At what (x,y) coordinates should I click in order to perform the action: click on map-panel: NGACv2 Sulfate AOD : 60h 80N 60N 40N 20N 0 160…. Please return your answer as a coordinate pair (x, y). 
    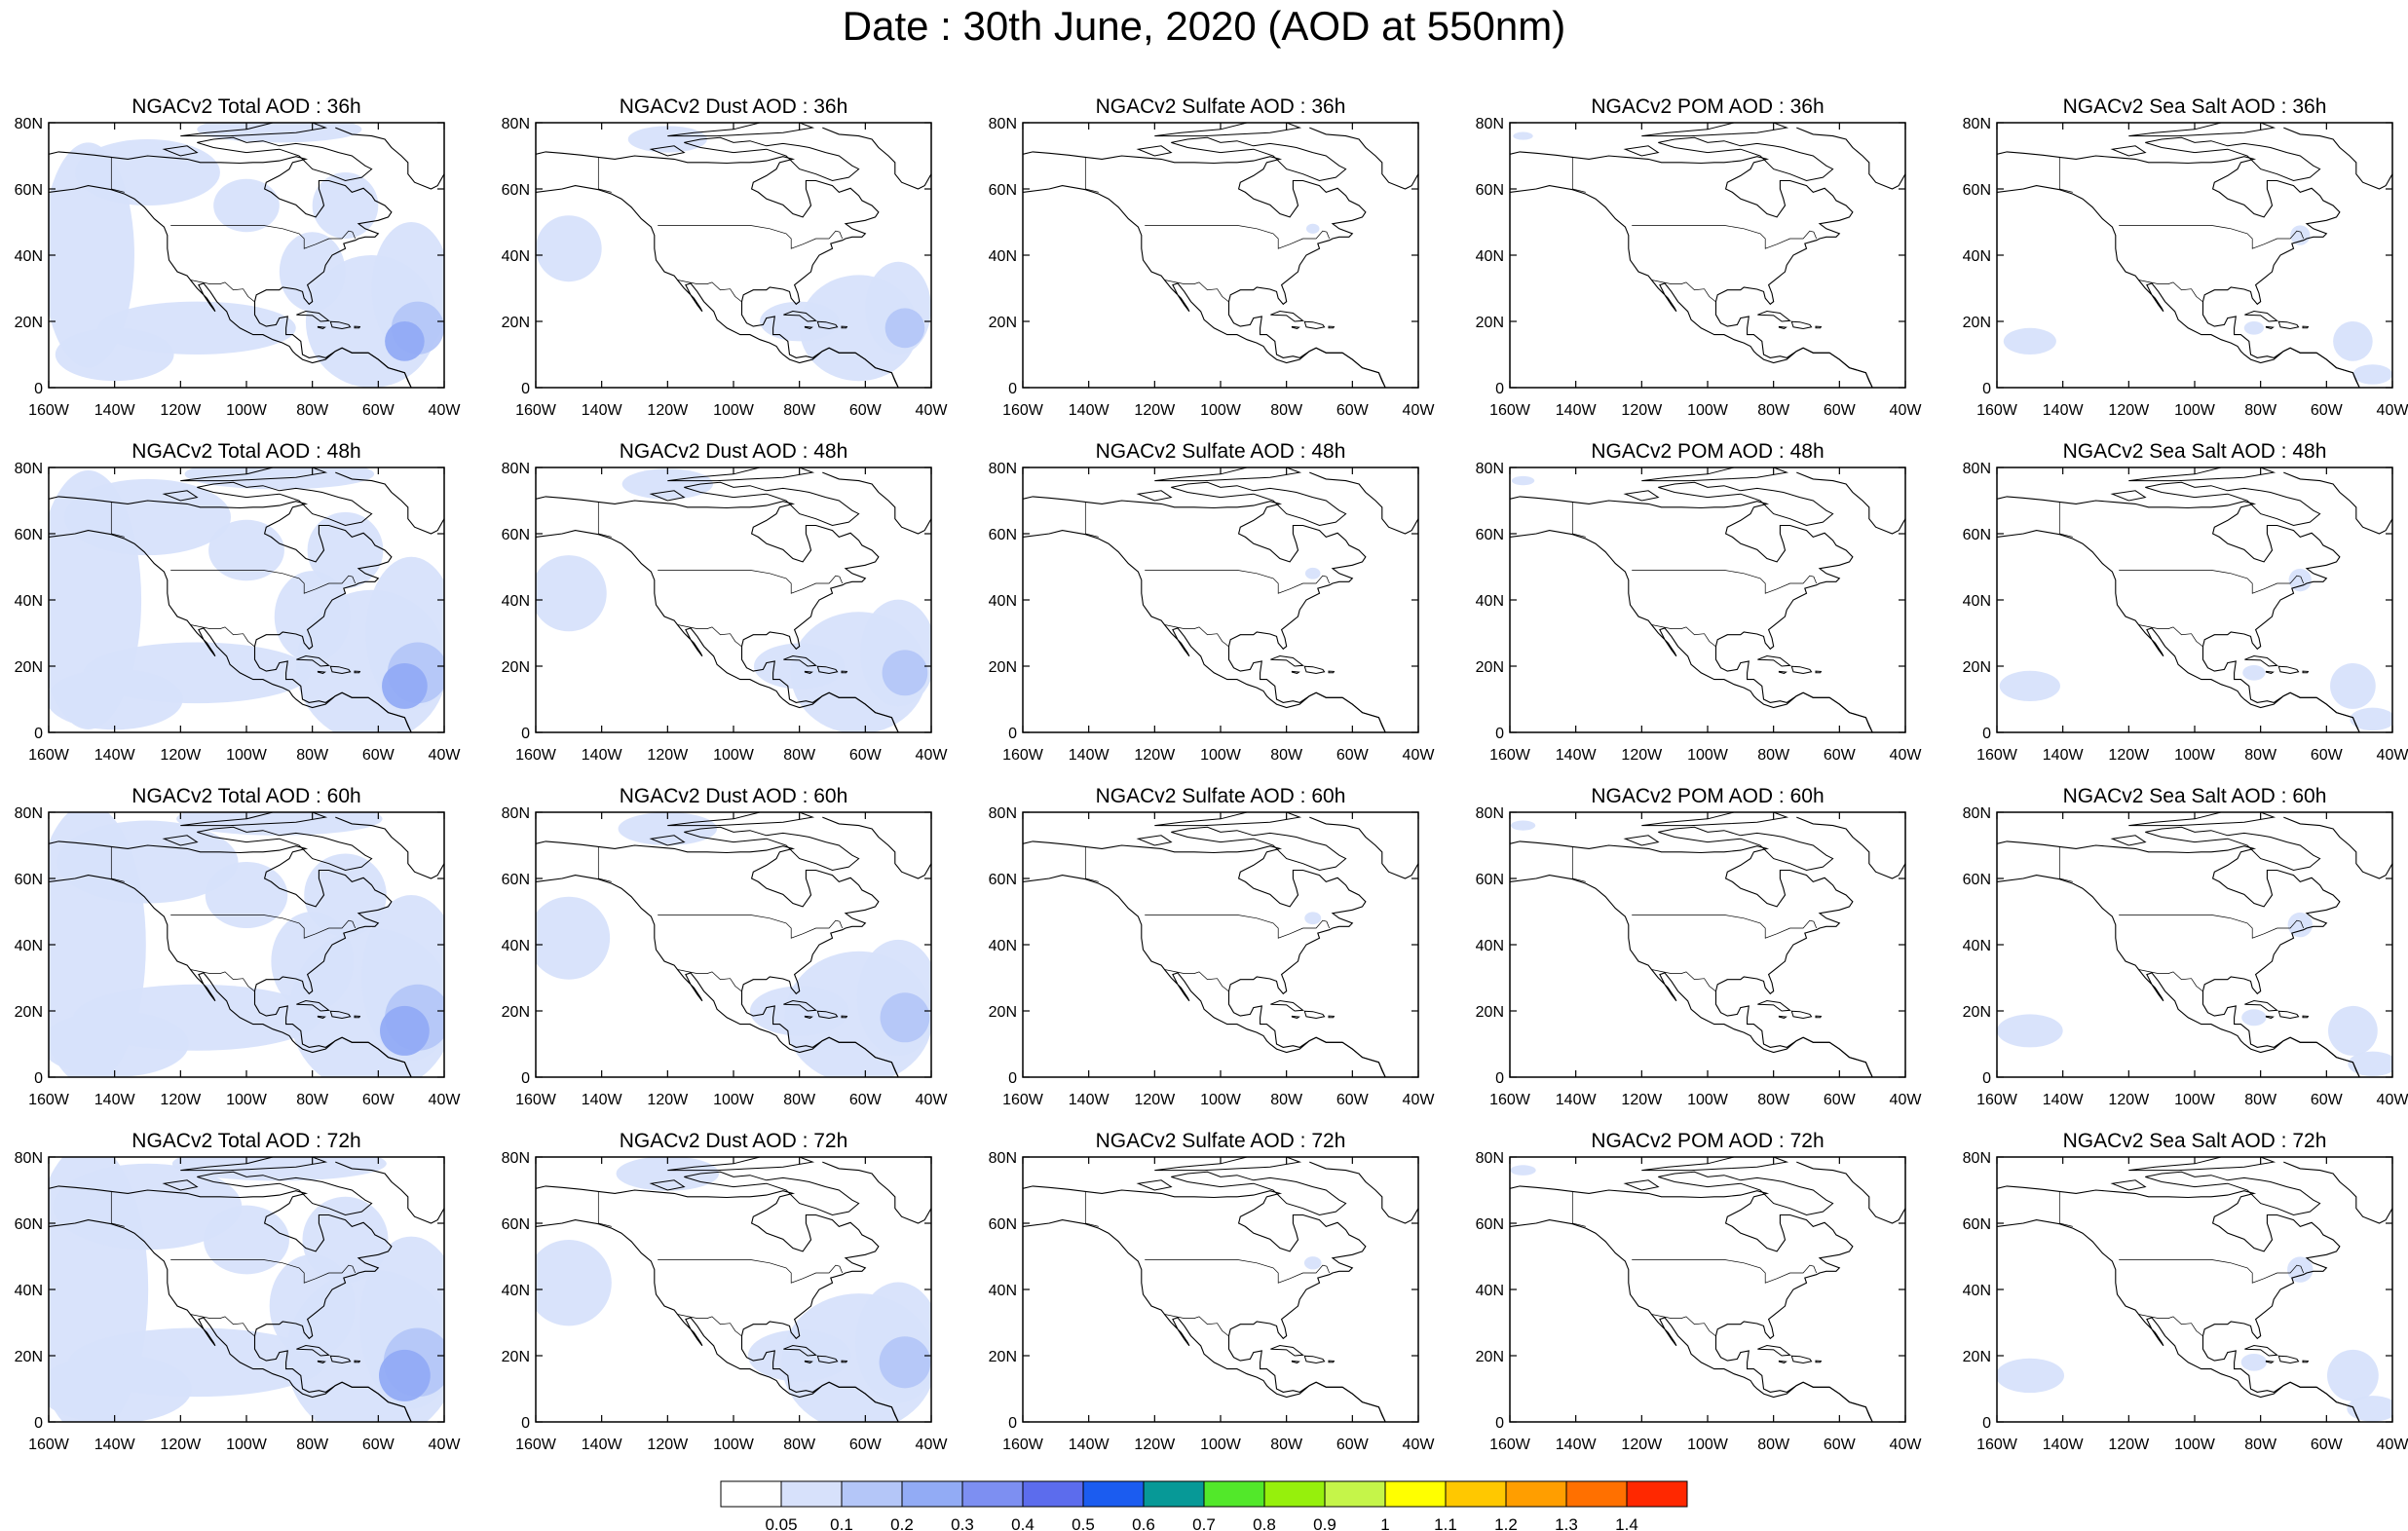
    Looking at the image, I should click on (1212, 946).